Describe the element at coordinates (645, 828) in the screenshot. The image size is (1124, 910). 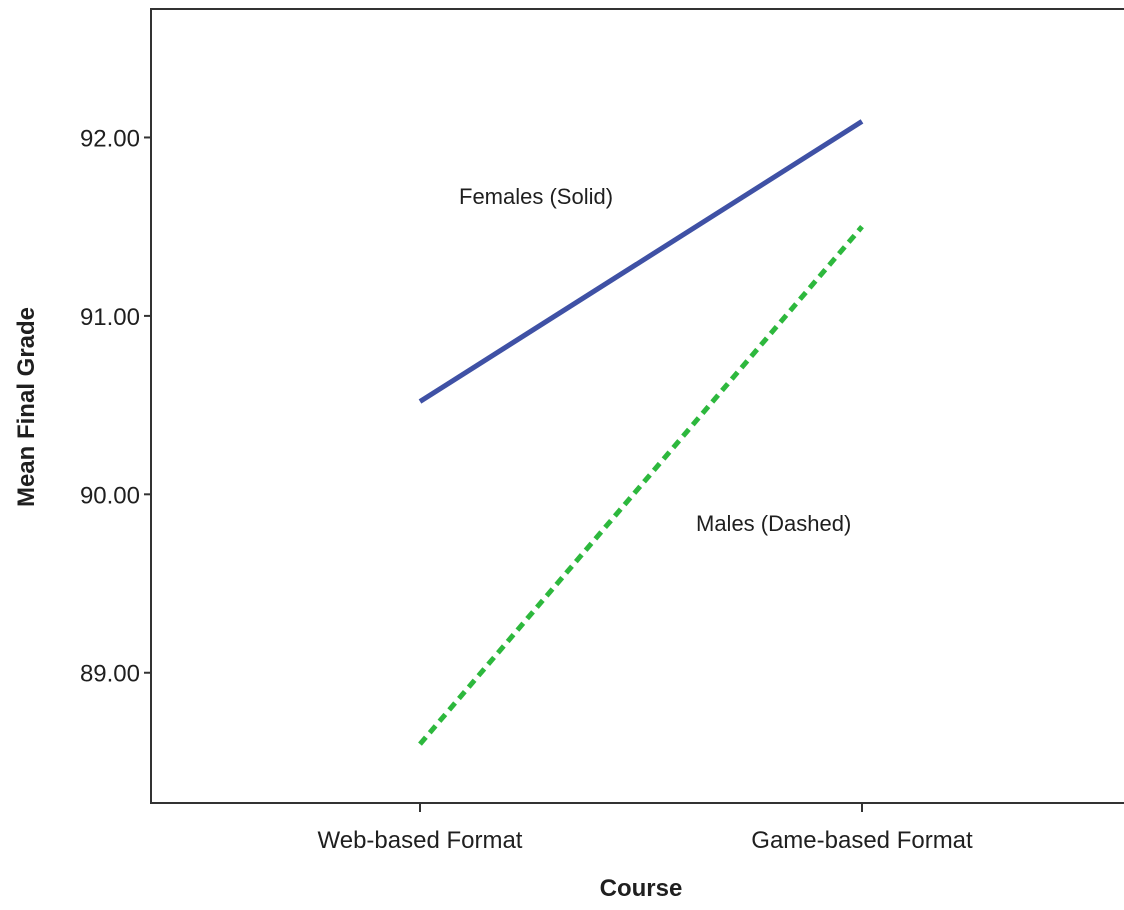
I see `x-axis: Web-based Format Game-based Format` at that location.